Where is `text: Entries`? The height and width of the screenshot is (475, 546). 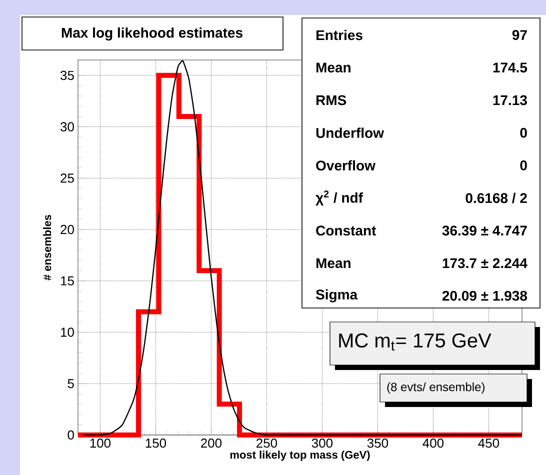 text: Entries is located at coordinates (339, 35).